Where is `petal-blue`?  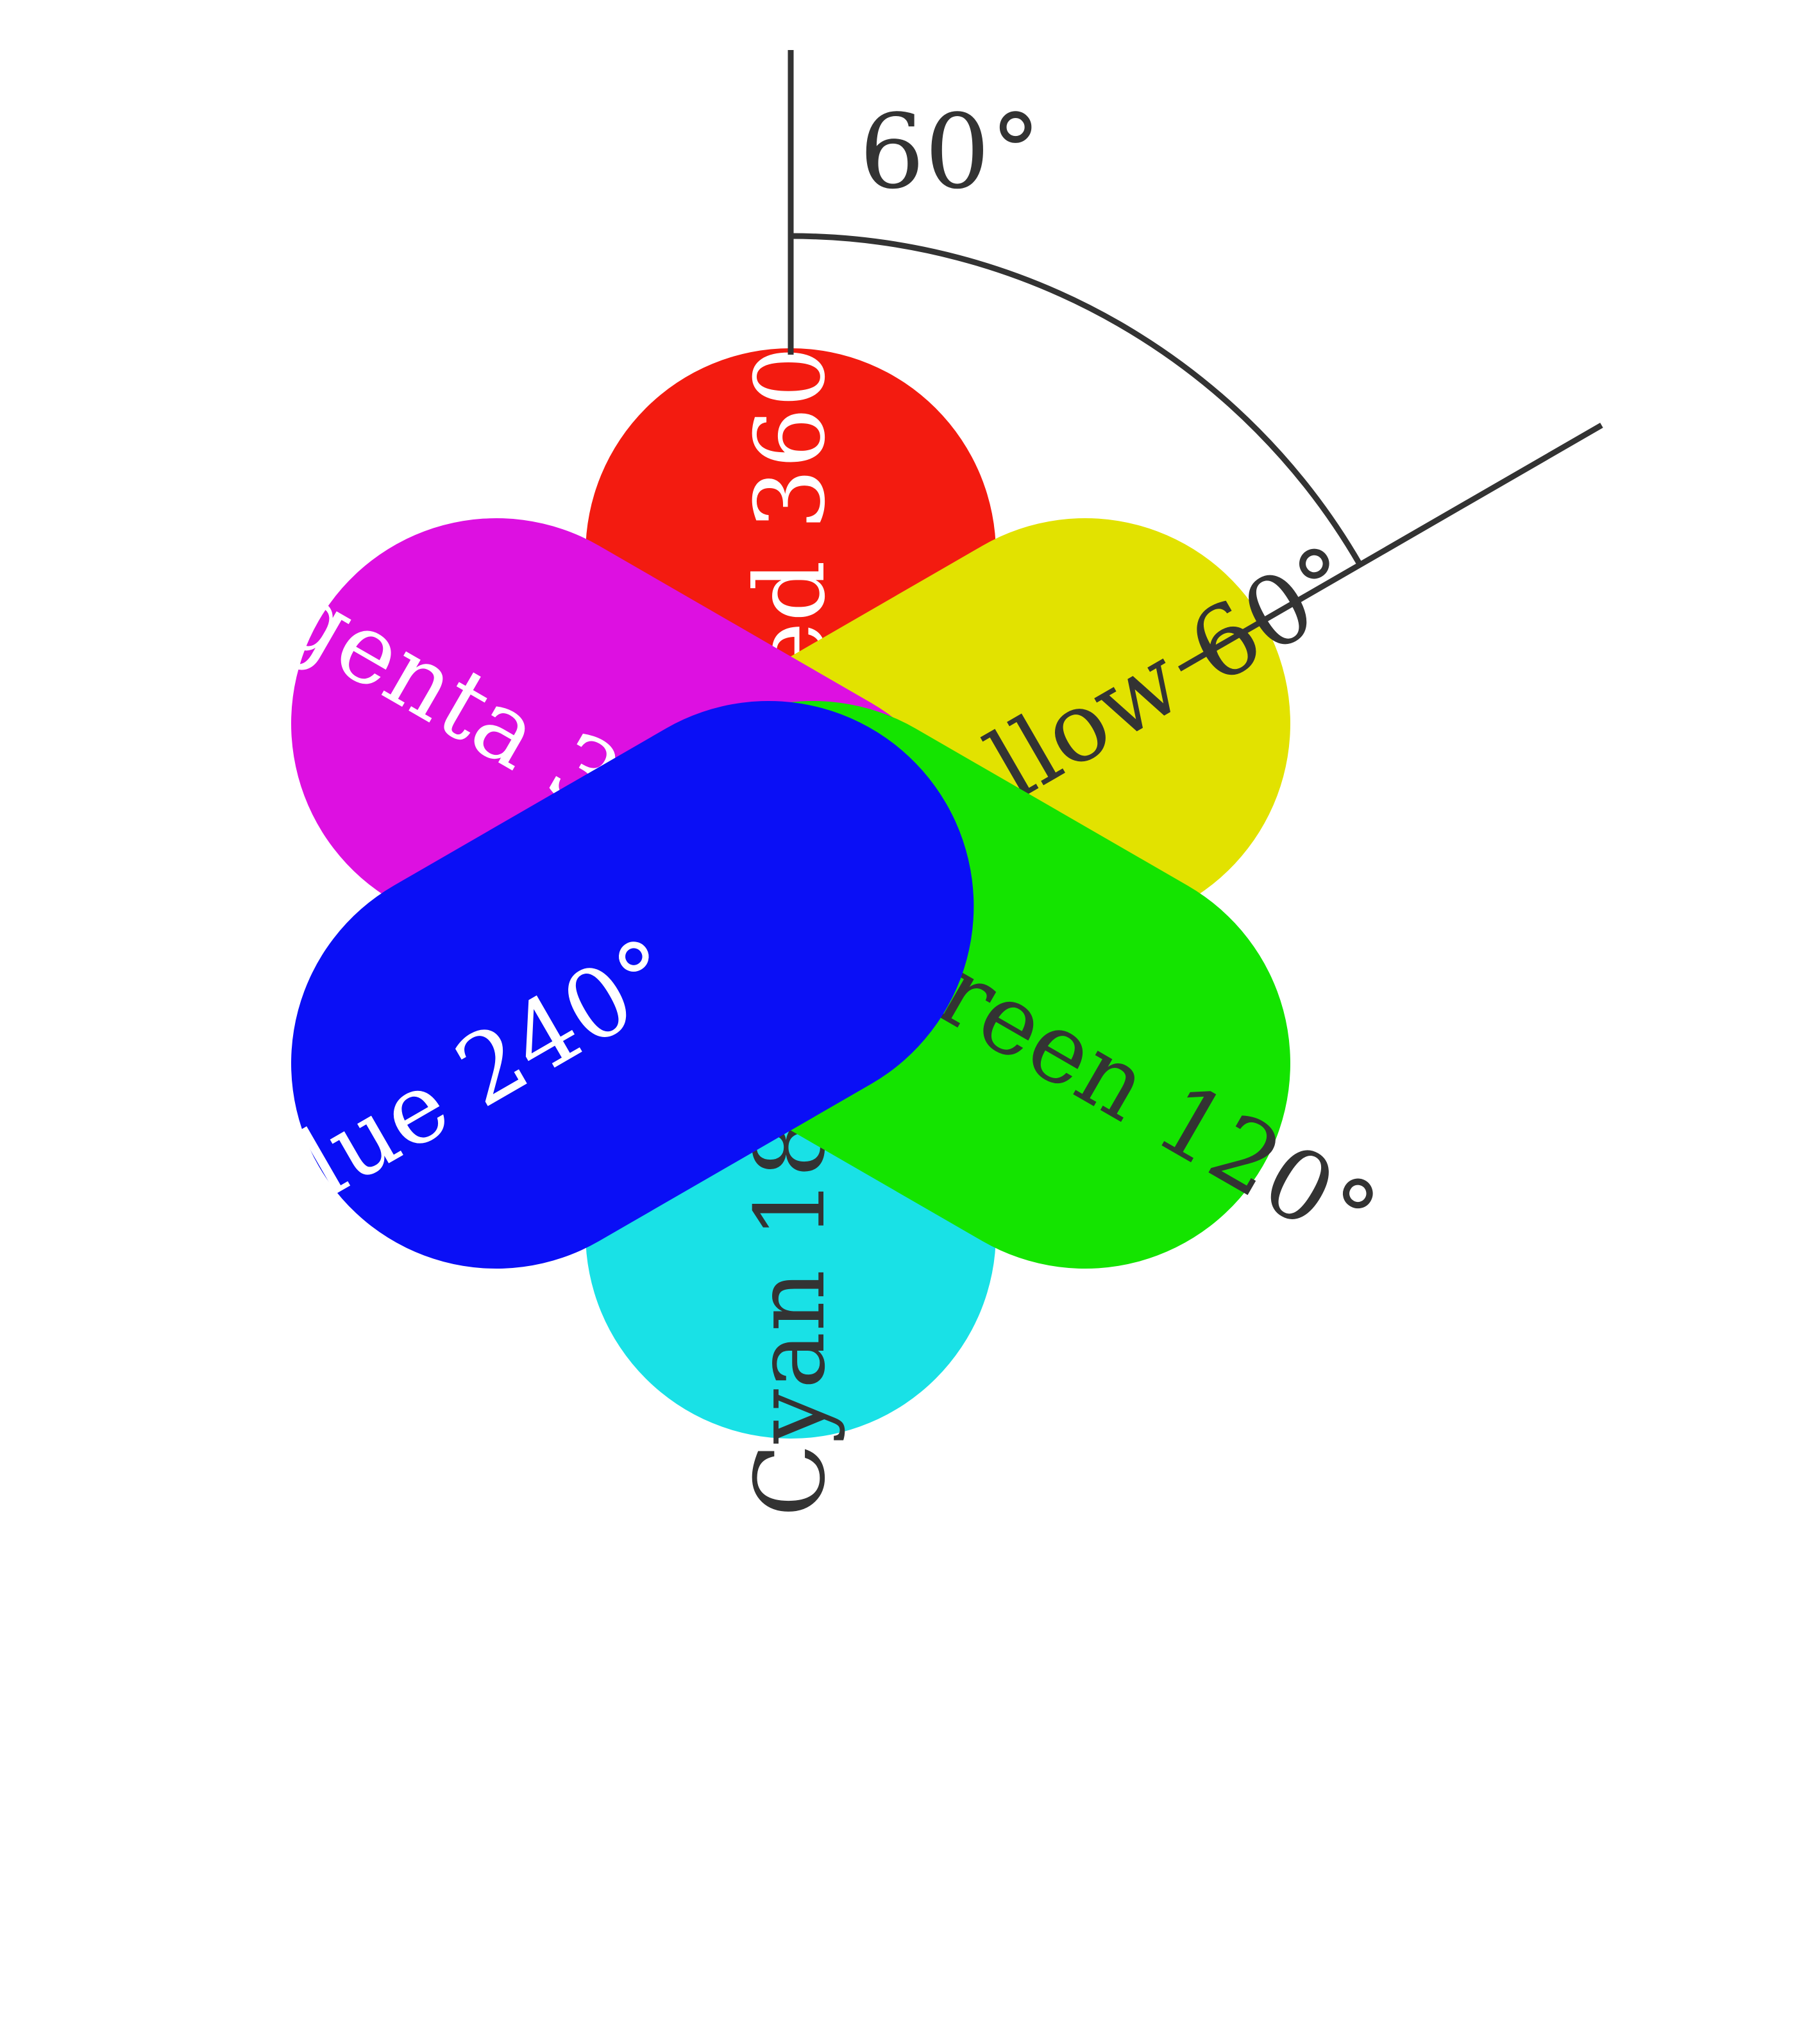 petal-blue is located at coordinates (632, 985).